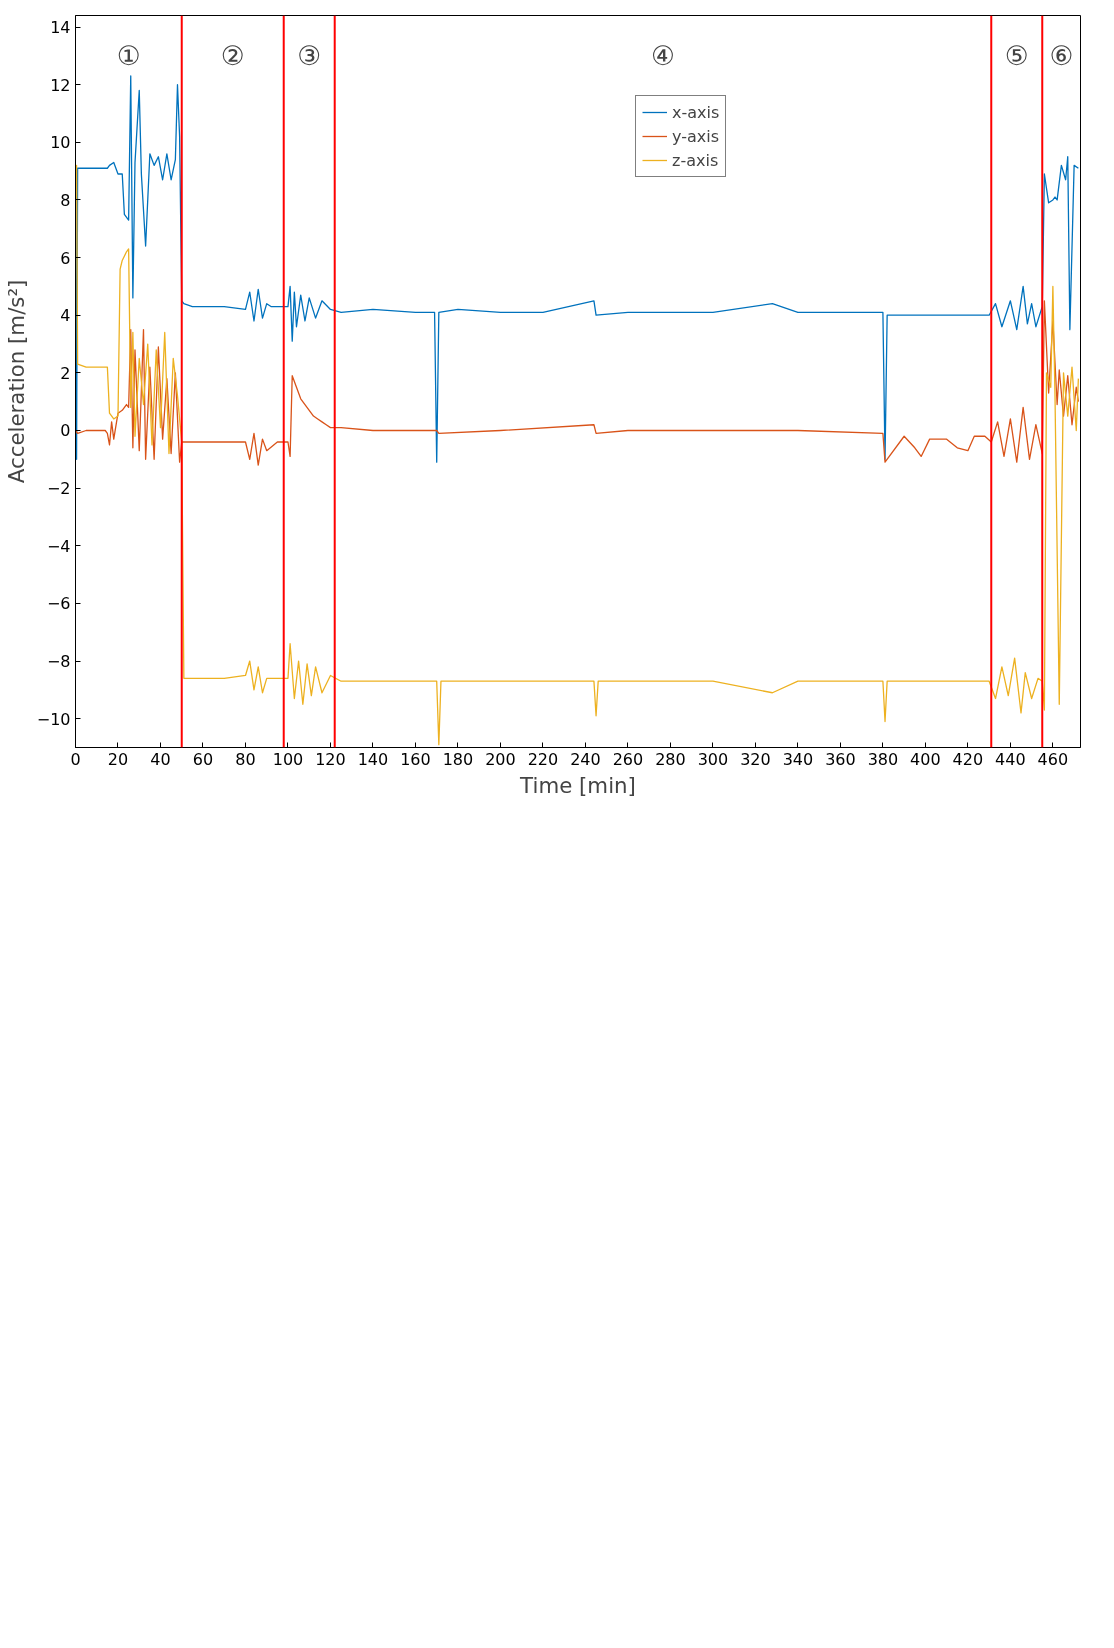  Describe the element at coordinates (65, 373) in the screenshot. I see `y-tick-label: 2` at that location.